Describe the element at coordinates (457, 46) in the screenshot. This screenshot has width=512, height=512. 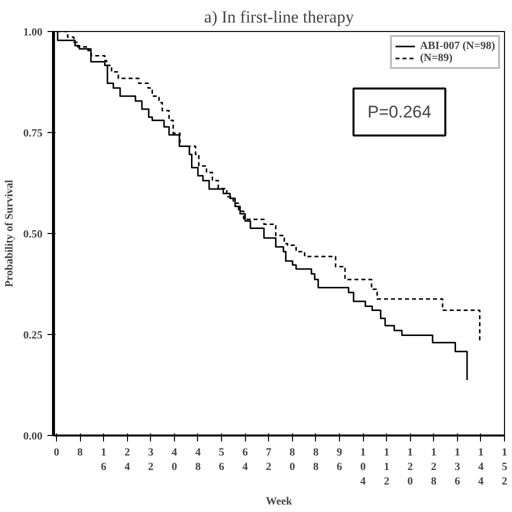
I see `legend-label: ABI-007 (N=98)` at that location.